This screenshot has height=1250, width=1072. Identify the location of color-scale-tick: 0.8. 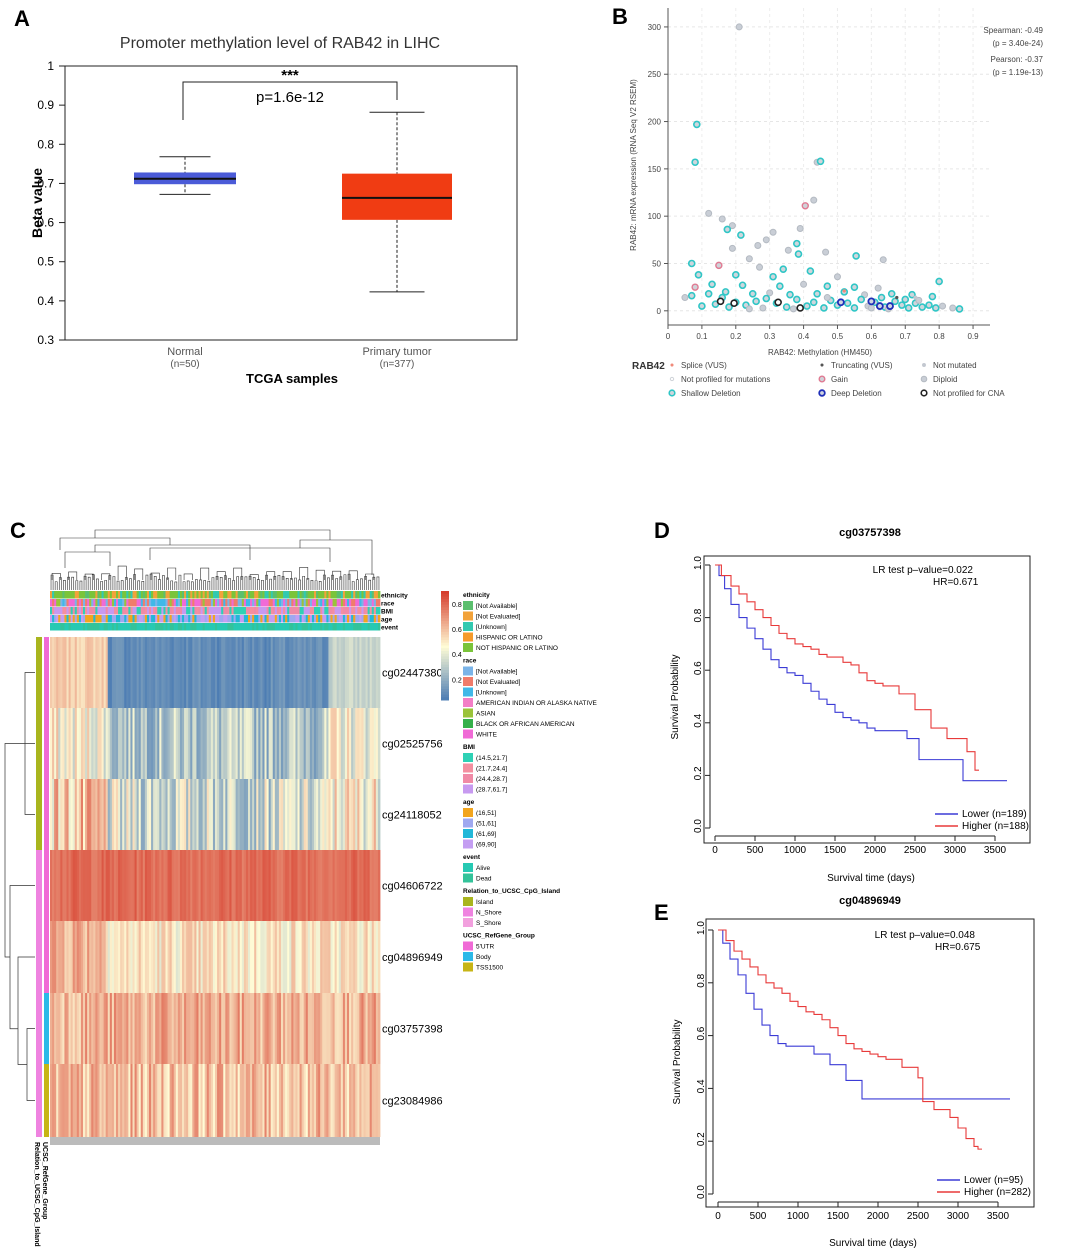
(457, 605).